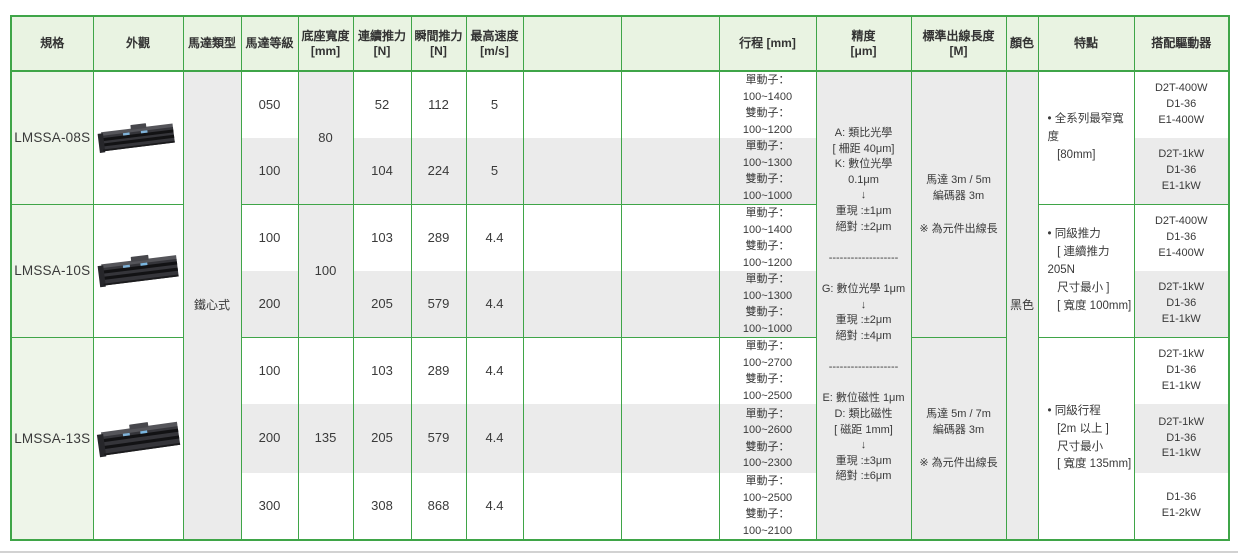 This screenshot has height=560, width=1238. I want to click on col-header-cable-length: 標準出線長度 [M], so click(958, 44).